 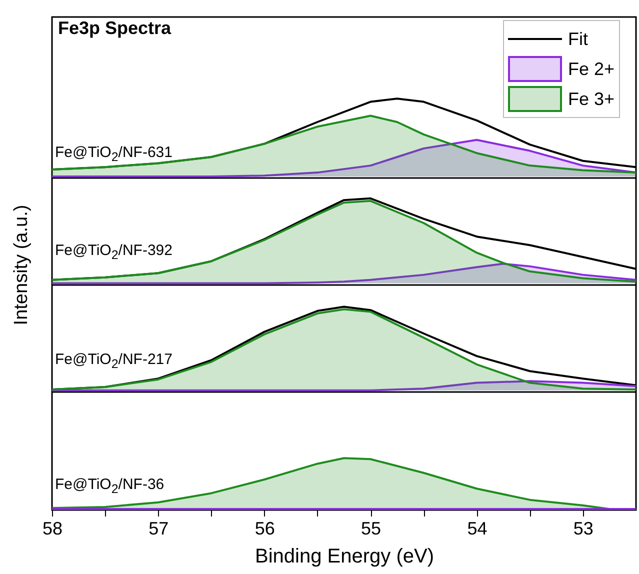 What do you see at coordinates (371, 528) in the screenshot?
I see `x-tick-label: 55` at bounding box center [371, 528].